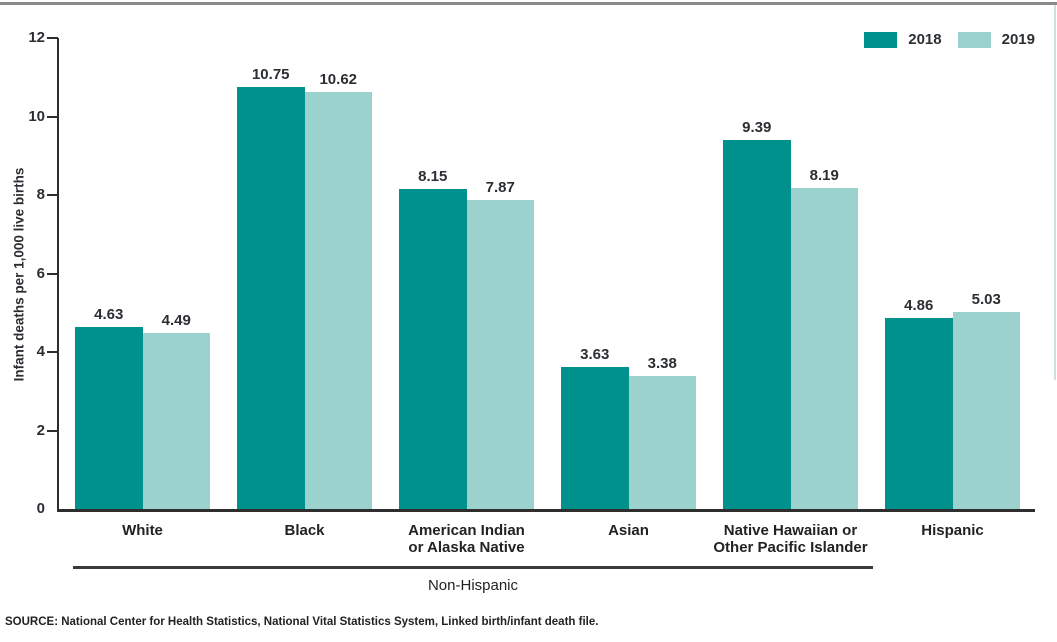  What do you see at coordinates (304, 530) in the screenshot?
I see `category-label-black: Black` at bounding box center [304, 530].